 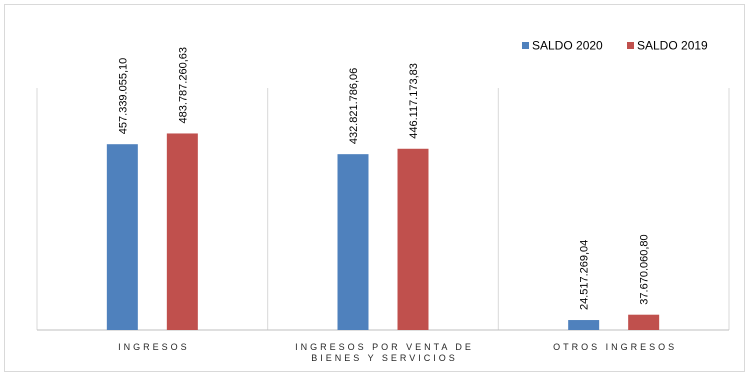 What do you see at coordinates (615, 347) in the screenshot?
I see `category-label: OTROS INGRESOS` at bounding box center [615, 347].